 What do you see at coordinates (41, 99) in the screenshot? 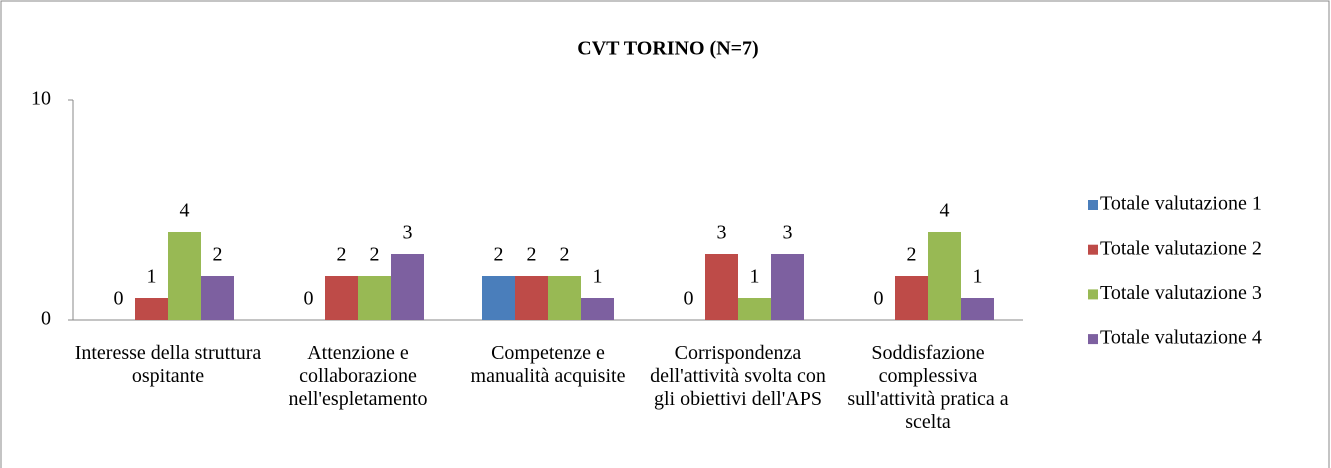
I see `y-tick-label: 10` at bounding box center [41, 99].